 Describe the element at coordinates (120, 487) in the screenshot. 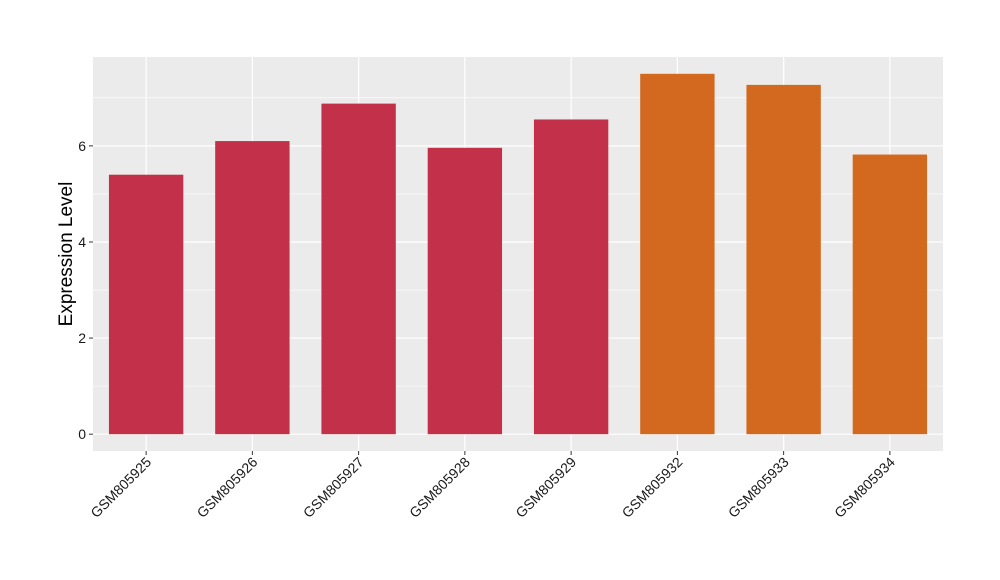

I see `x-tick-label: GSM805925` at that location.